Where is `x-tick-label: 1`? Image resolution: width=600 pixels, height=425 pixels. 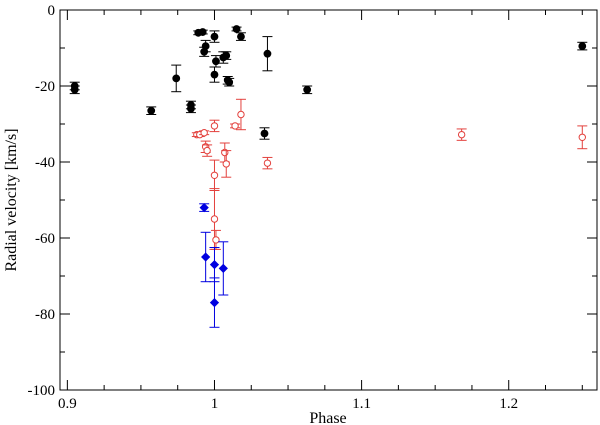 x-tick-label: 1 is located at coordinates (215, 404).